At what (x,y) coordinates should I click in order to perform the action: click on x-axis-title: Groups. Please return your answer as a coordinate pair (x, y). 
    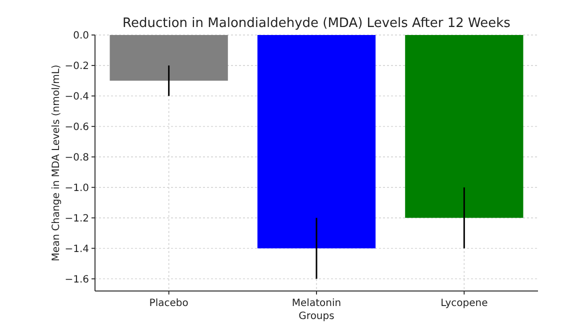
    Looking at the image, I should click on (316, 316).